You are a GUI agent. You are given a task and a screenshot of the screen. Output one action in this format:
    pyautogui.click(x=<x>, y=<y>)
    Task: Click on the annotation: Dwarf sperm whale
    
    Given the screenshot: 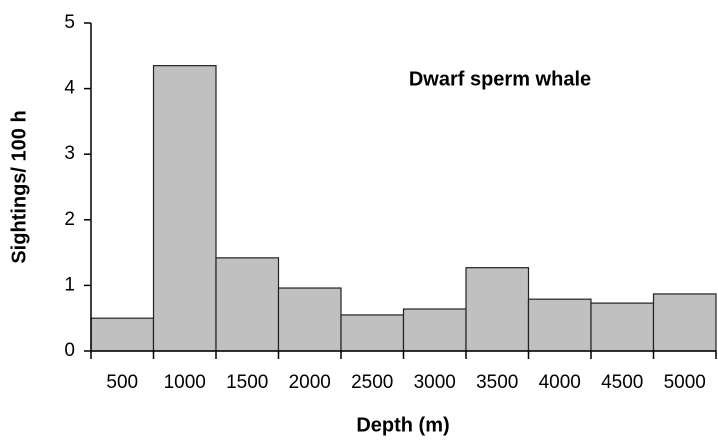 What is the action you would take?
    pyautogui.click(x=500, y=79)
    